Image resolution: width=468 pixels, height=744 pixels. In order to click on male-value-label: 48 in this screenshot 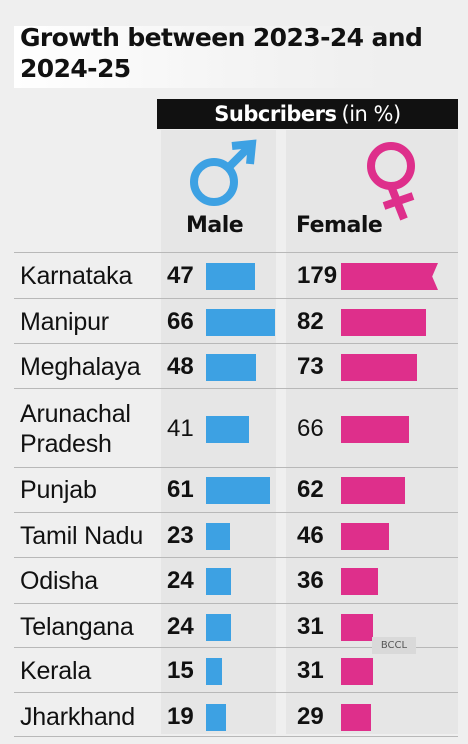, I will do `click(180, 366)`.